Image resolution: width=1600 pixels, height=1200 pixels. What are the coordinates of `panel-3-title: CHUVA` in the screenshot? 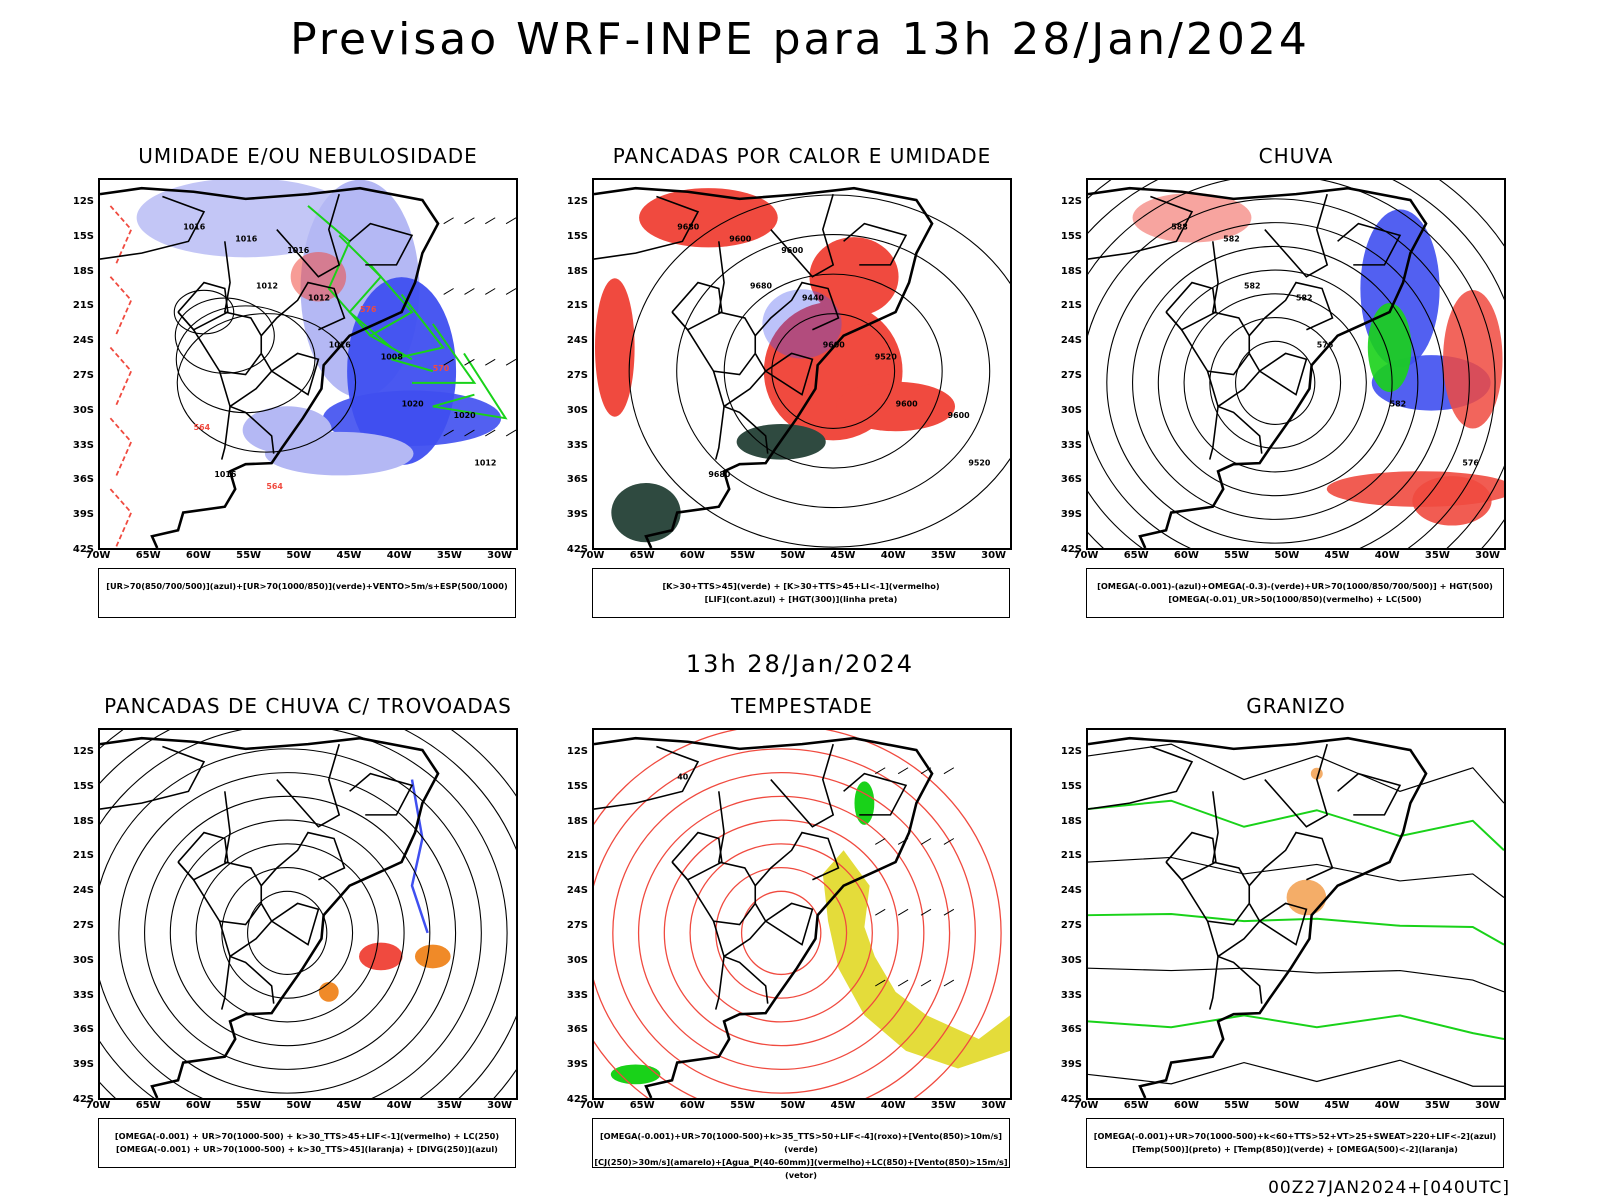 It's located at (1296, 156).